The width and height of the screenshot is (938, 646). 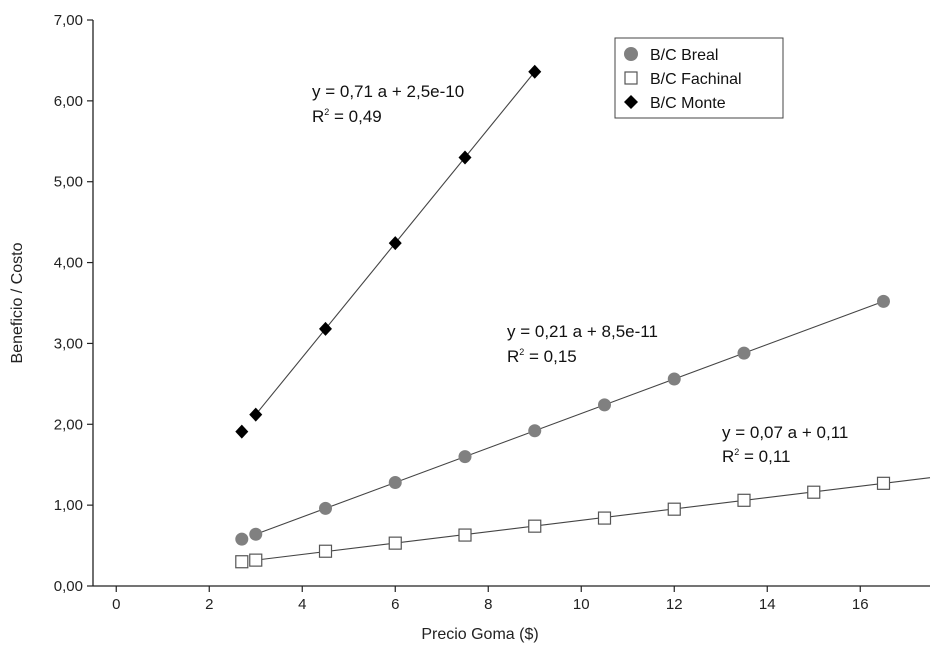 I want to click on trendline-b-c-fachinal, so click(x=593, y=519).